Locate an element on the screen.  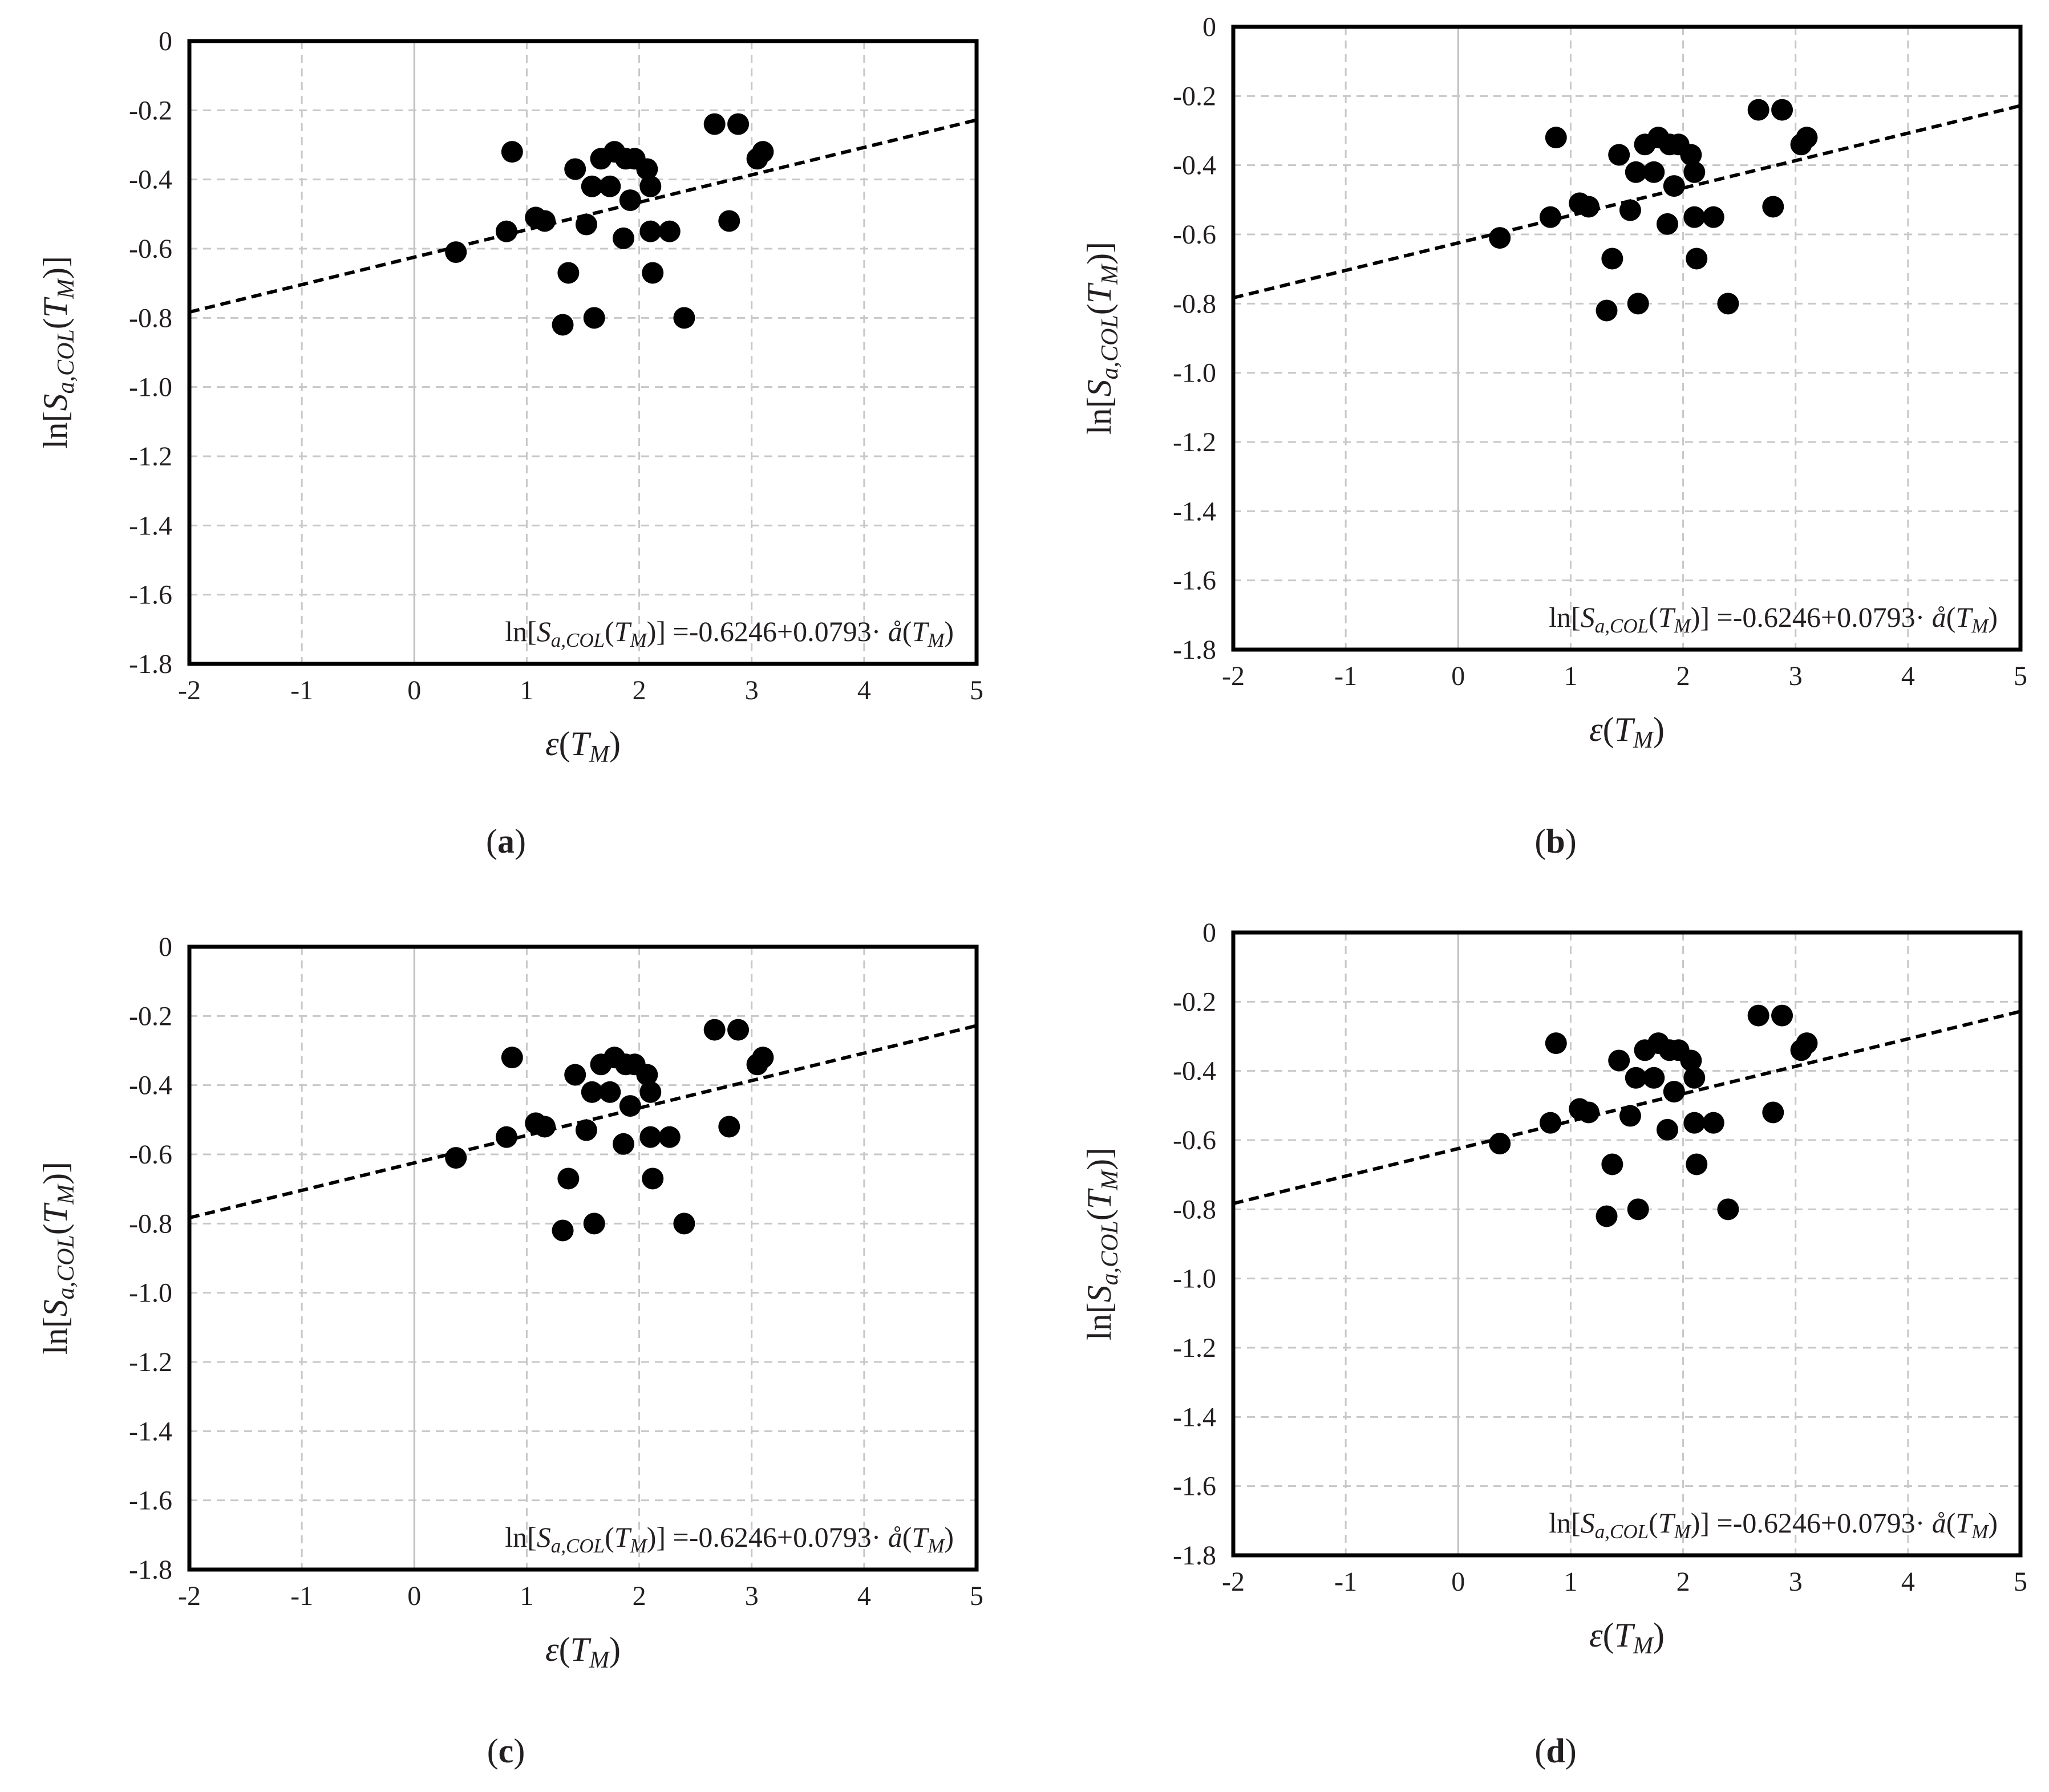
panel-label: (a) is located at coordinates (506, 841).